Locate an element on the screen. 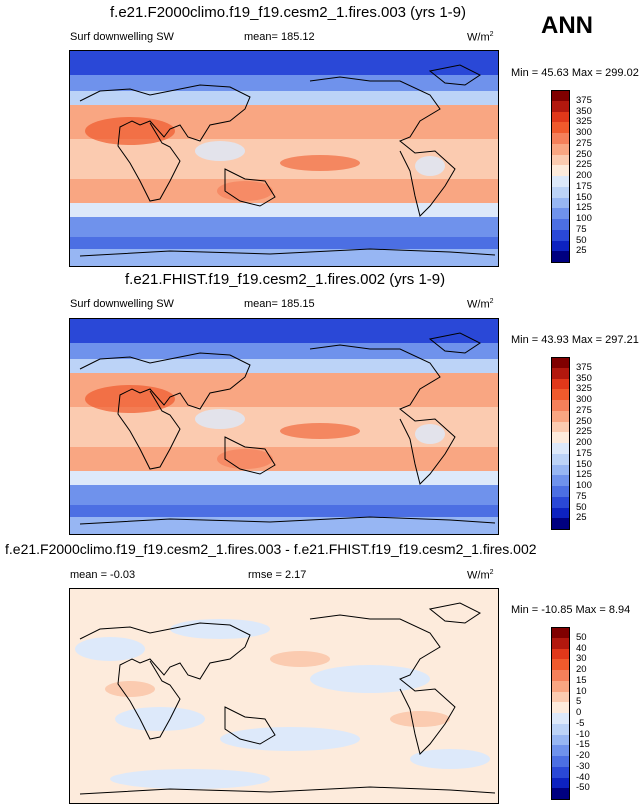 The height and width of the screenshot is (808, 642). band-polar-north is located at coordinates (284, 331).